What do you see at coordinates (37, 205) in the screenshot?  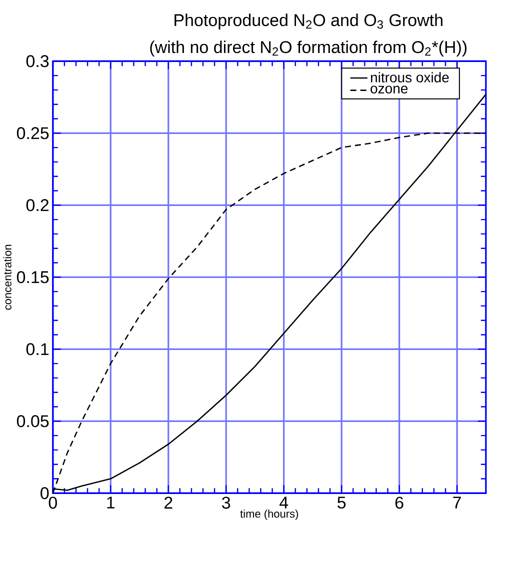 I see `y-tick-label: 0.2` at bounding box center [37, 205].